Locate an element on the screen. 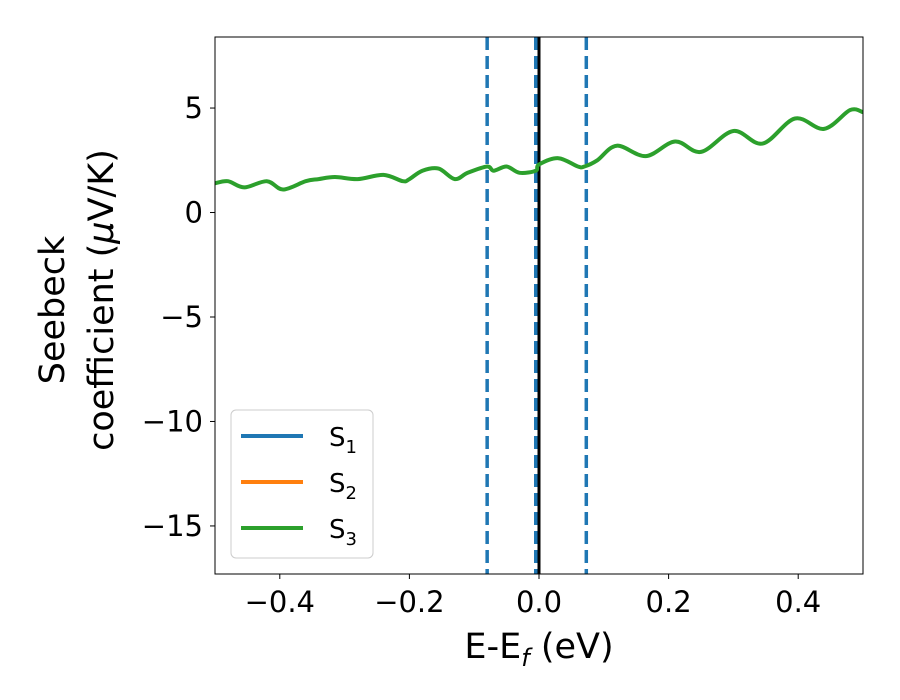 This screenshot has height=700, width=900. x-axis-label: E-Ef (eV) is located at coordinates (538, 649).